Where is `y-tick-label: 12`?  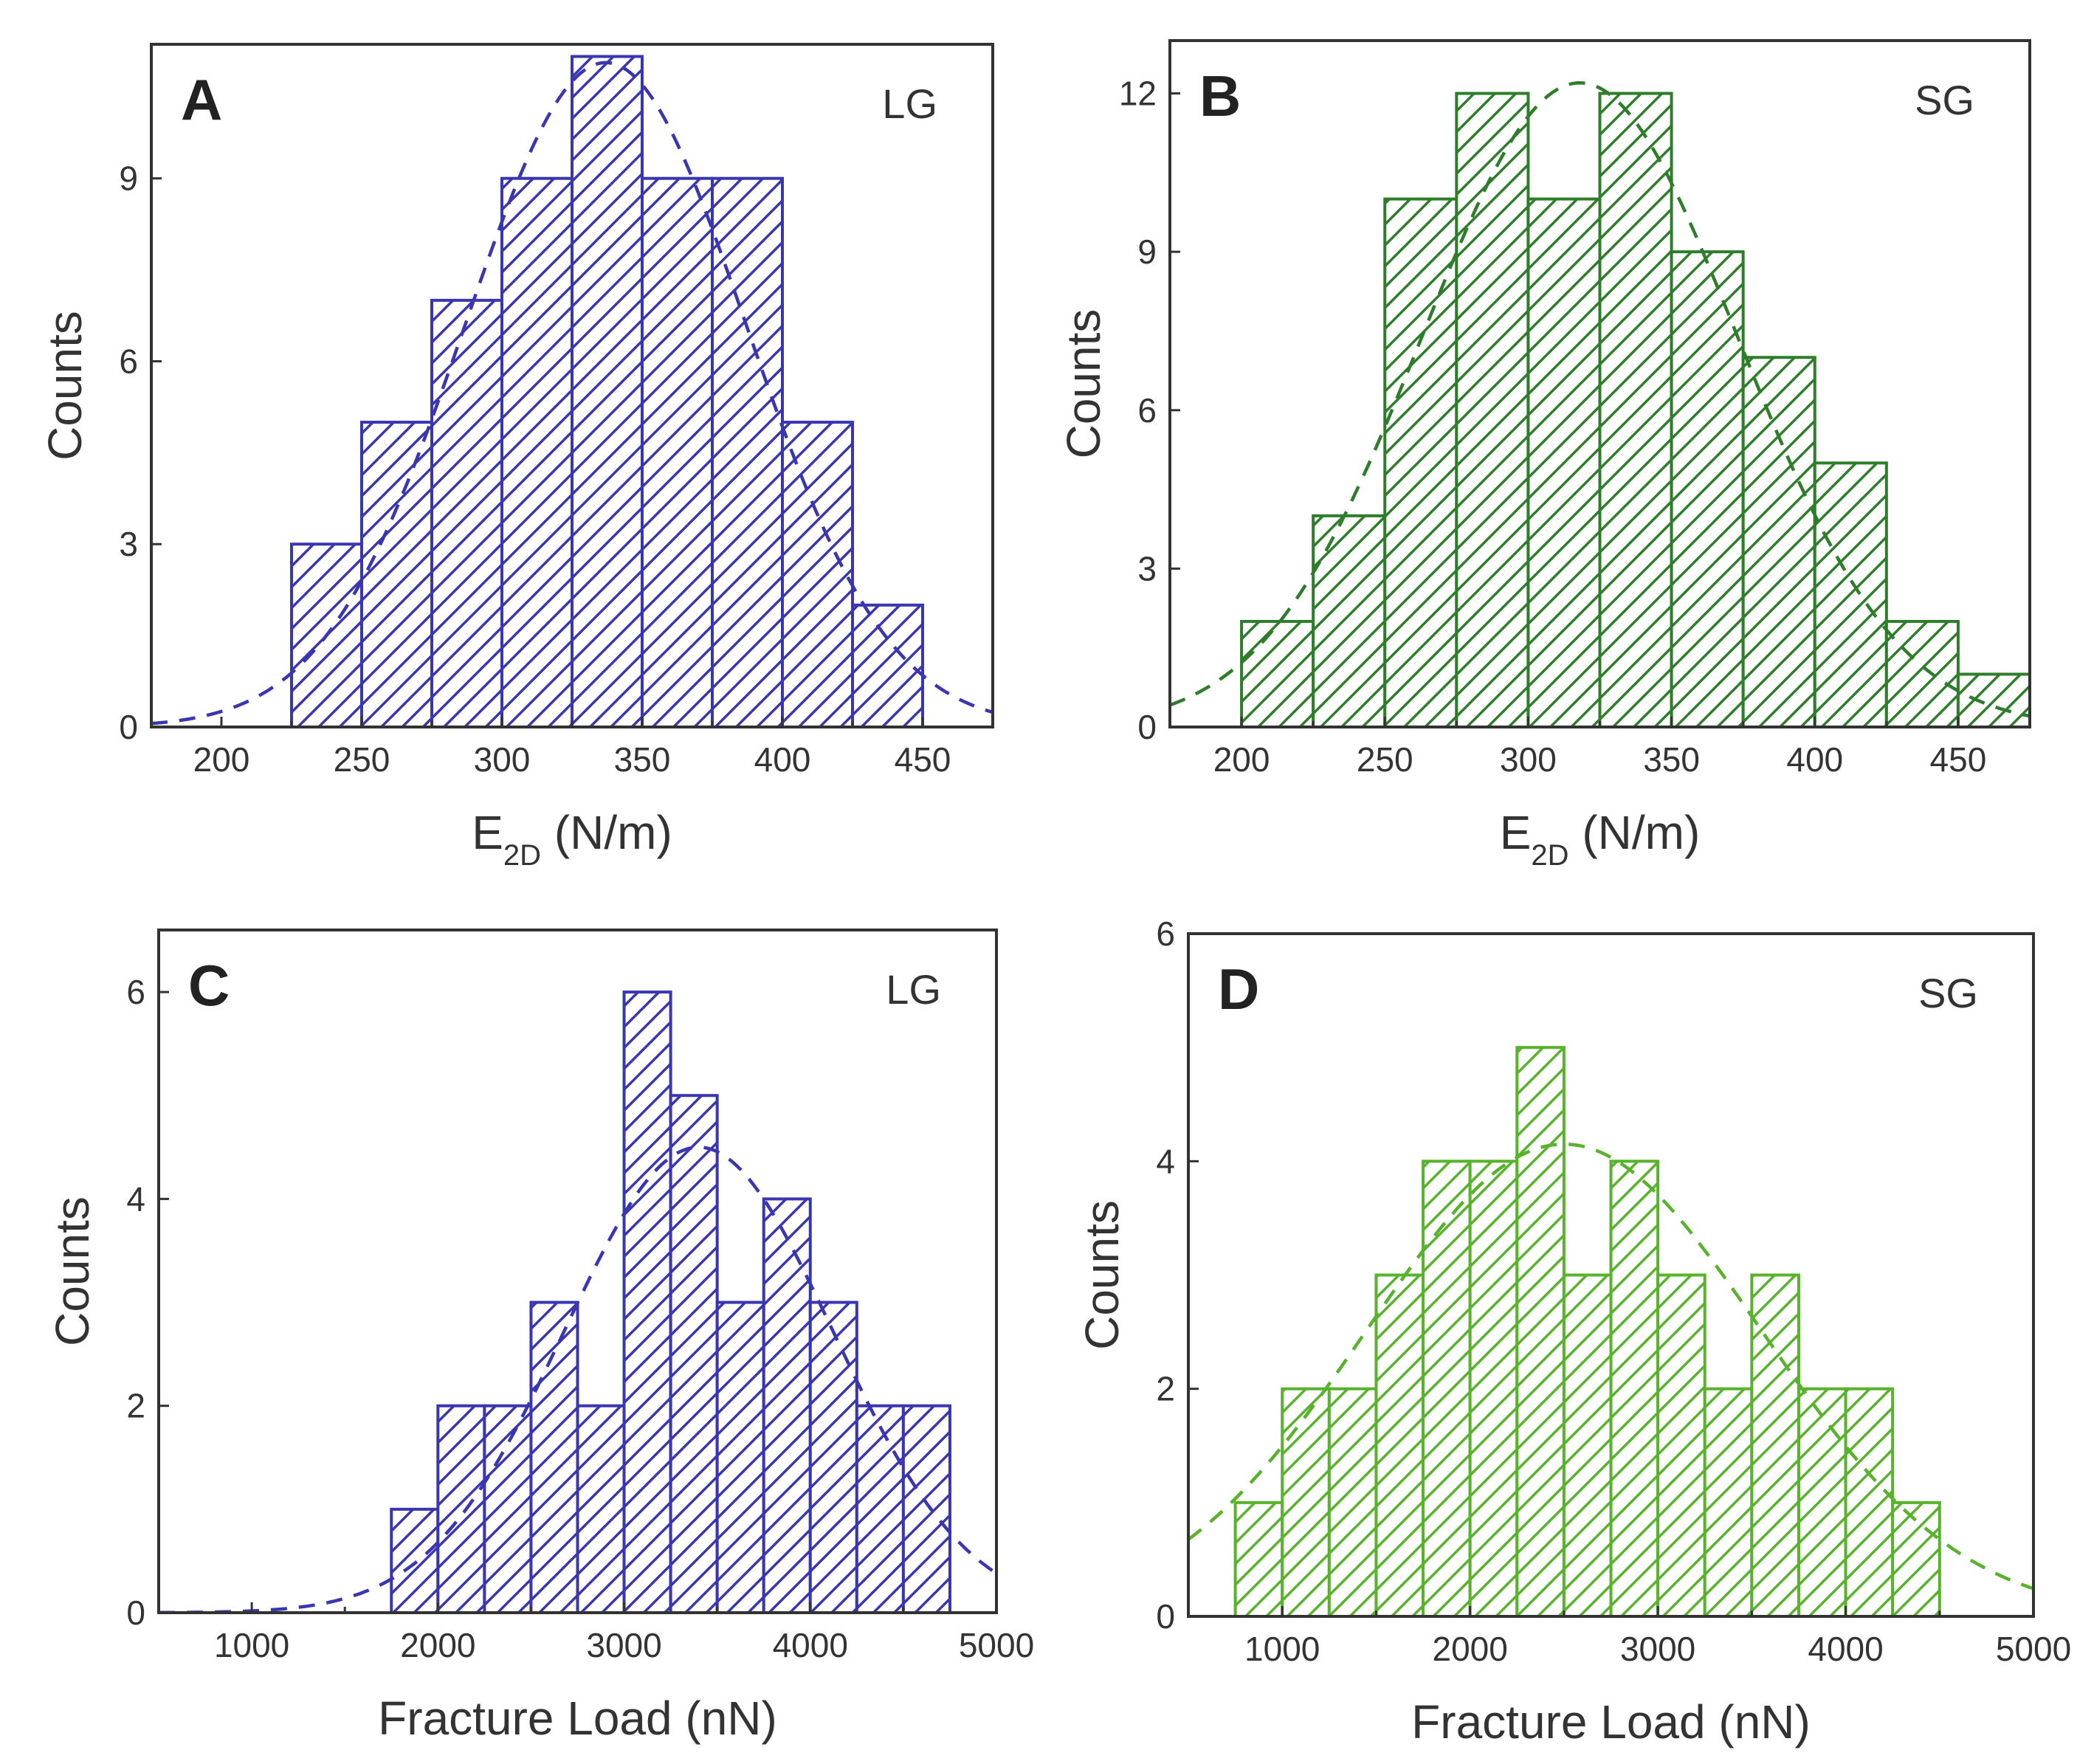
y-tick-label: 12 is located at coordinates (1138, 94).